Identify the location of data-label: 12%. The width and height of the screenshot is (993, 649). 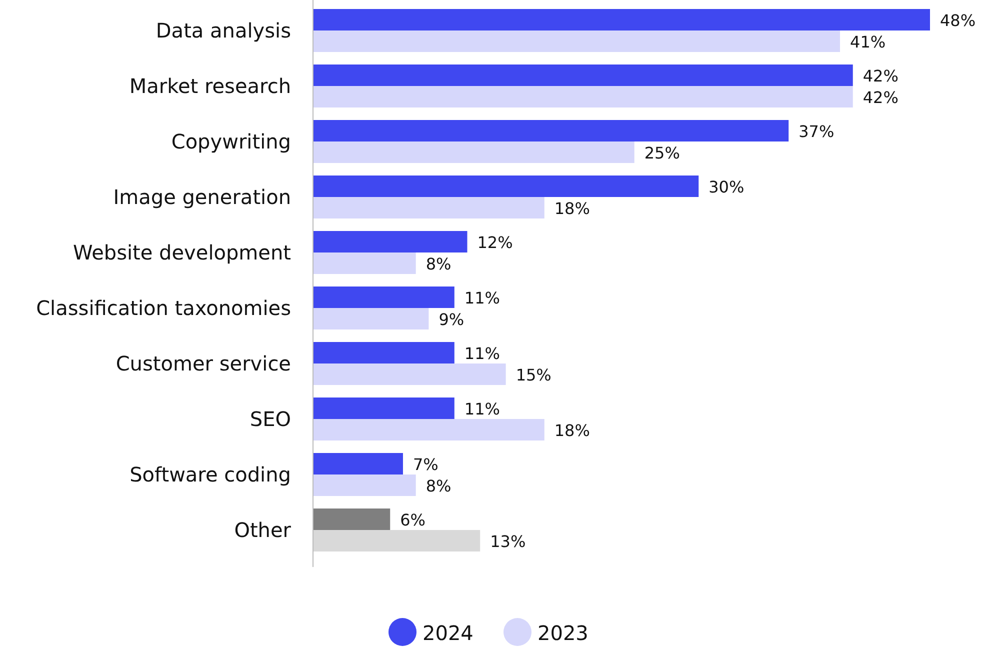
(495, 242).